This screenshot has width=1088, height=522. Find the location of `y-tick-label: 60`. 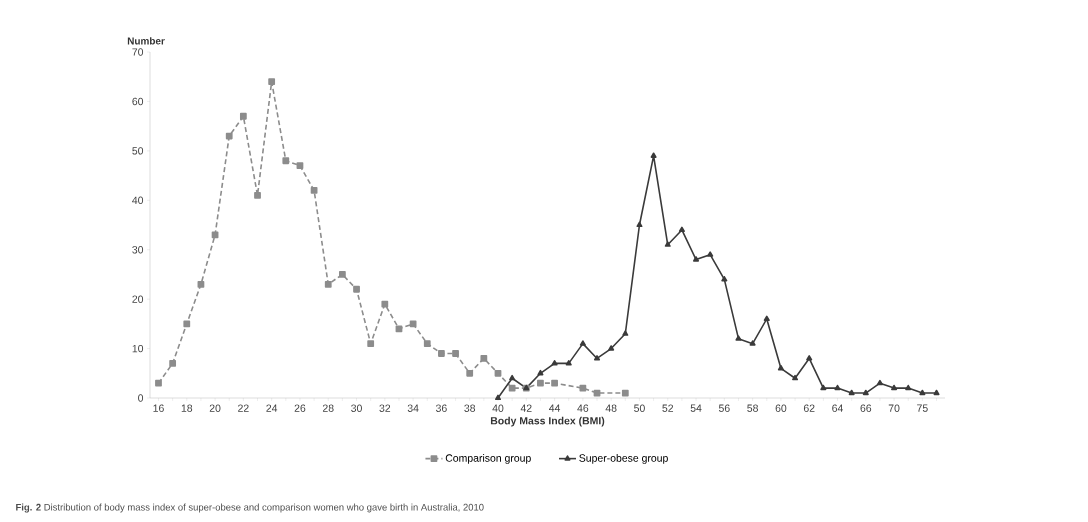

y-tick-label: 60 is located at coordinates (138, 101).